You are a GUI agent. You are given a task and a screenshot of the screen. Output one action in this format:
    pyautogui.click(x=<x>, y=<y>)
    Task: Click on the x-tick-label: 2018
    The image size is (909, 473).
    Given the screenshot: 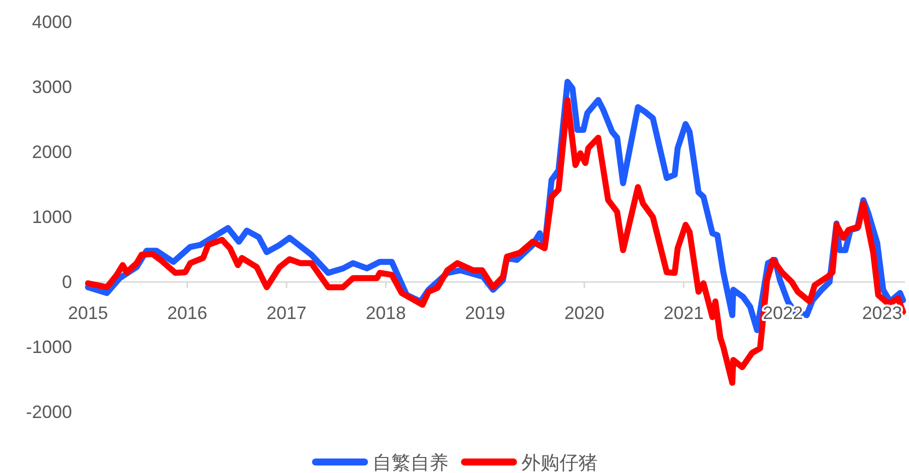 What is the action you would take?
    pyautogui.click(x=386, y=313)
    